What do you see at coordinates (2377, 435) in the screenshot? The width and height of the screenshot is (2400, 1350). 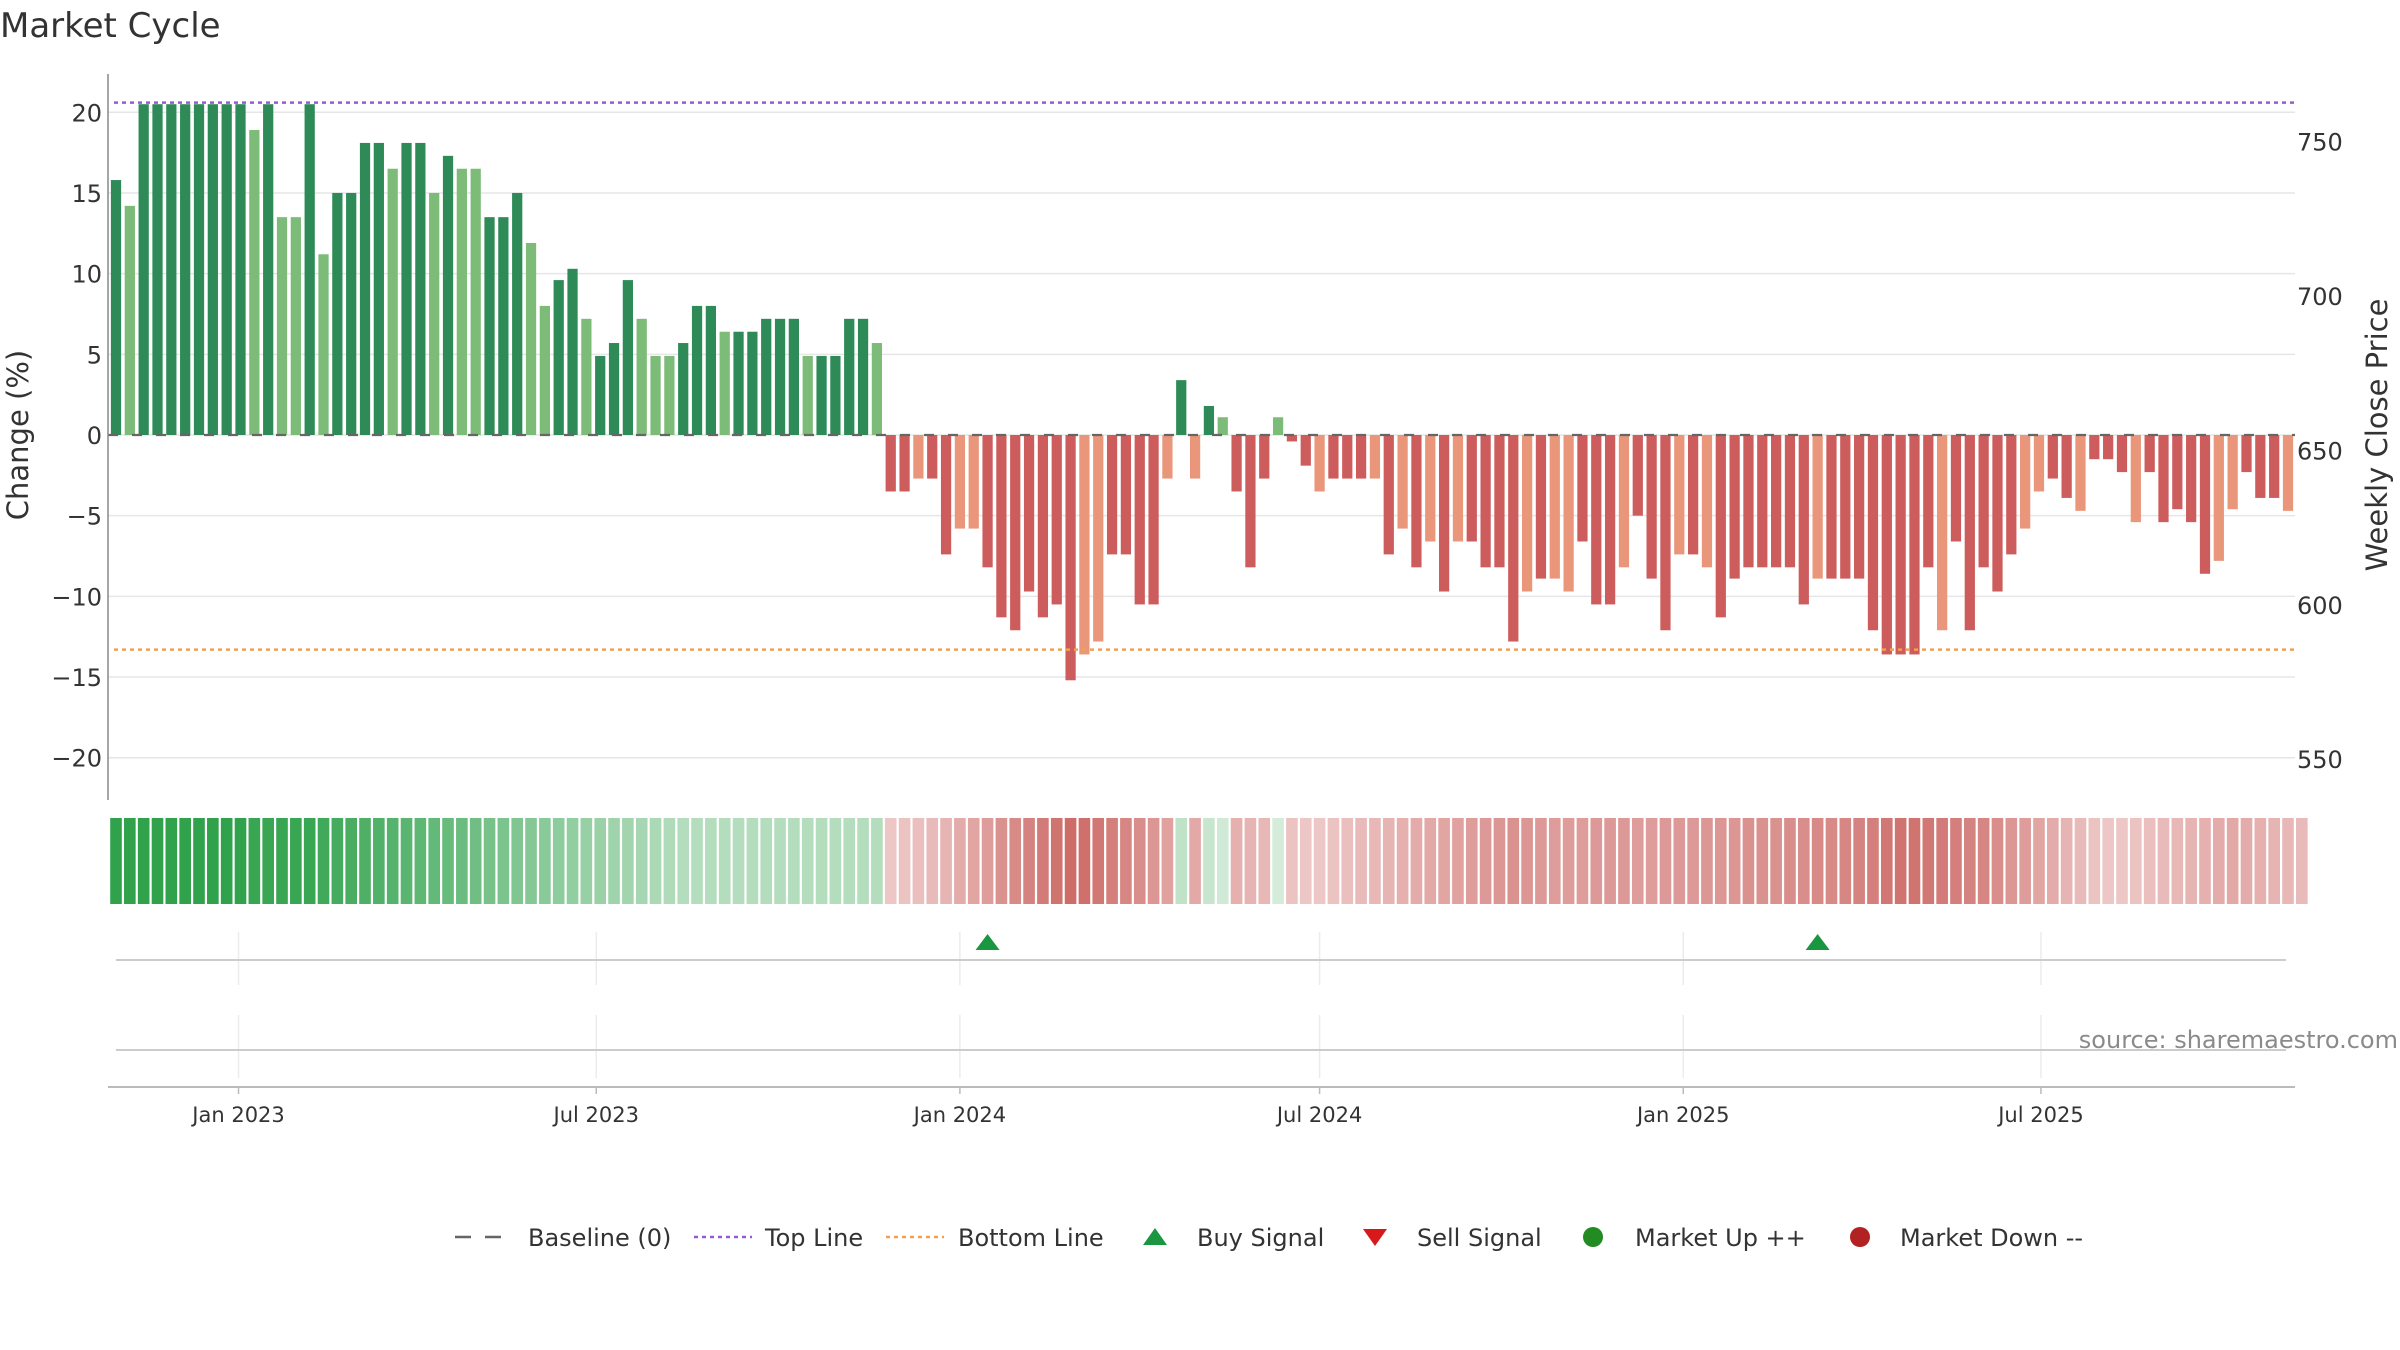 I see `y2-axis-label: Weekly Close Price` at bounding box center [2377, 435].